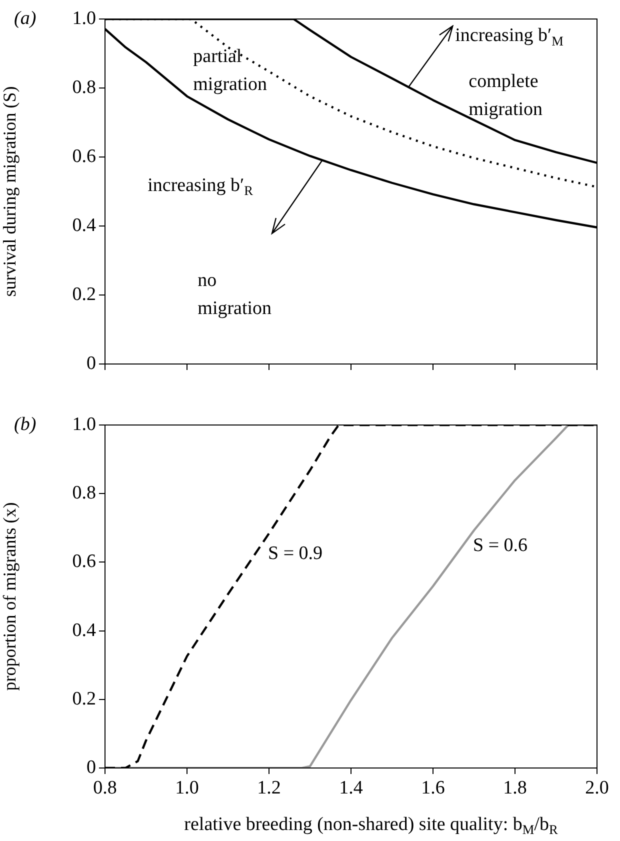 The height and width of the screenshot is (841, 620). I want to click on x-tick-label: 2.0, so click(597, 787).